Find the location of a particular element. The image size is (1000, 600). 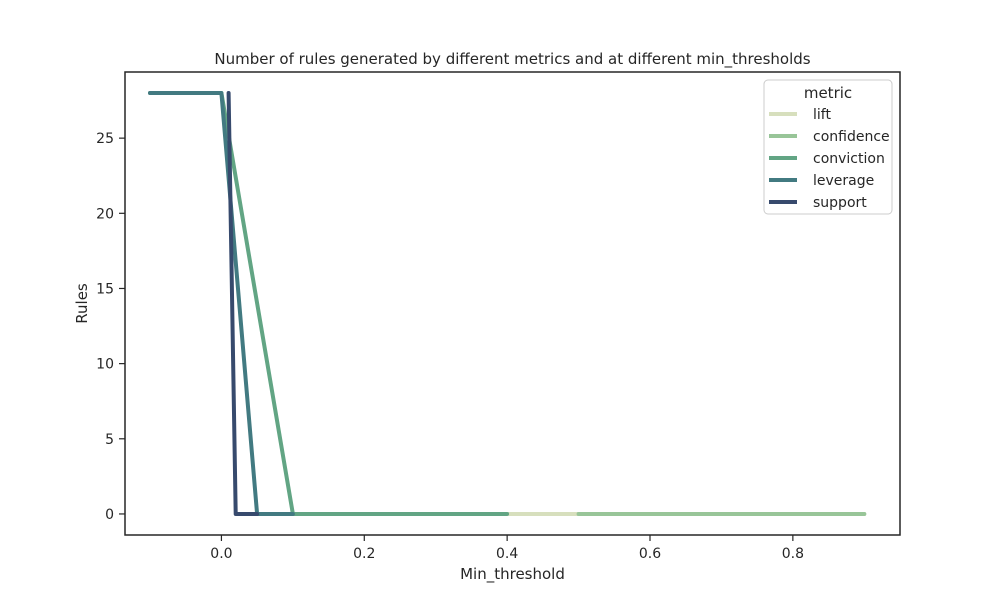

x-axis: 0.0 0.2 0.4 0.6 0.8 is located at coordinates (507, 548).